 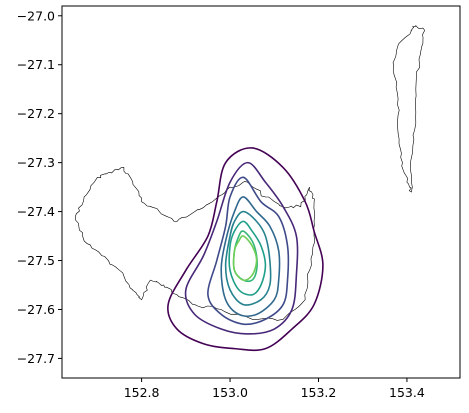 I want to click on y-tick-label: −27.2, so click(x=36, y=113).